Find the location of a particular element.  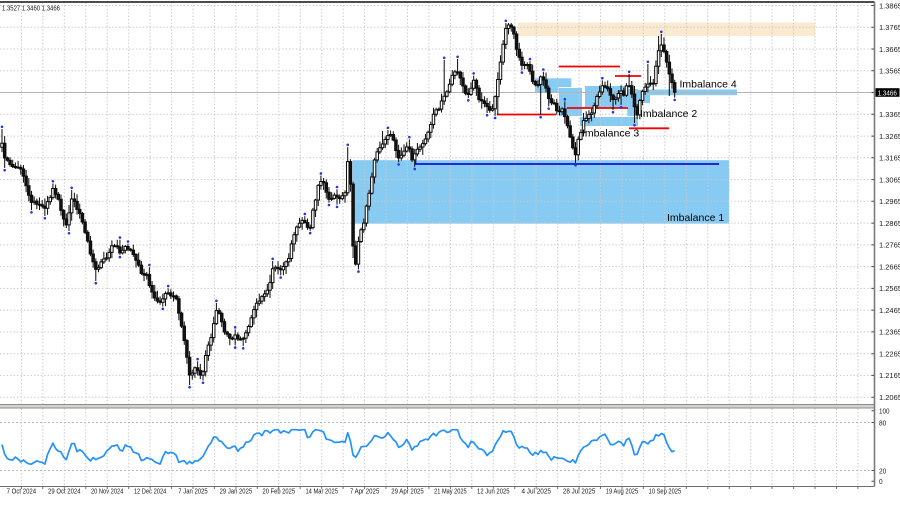

svg-text: 20 is located at coordinates (882, 470).